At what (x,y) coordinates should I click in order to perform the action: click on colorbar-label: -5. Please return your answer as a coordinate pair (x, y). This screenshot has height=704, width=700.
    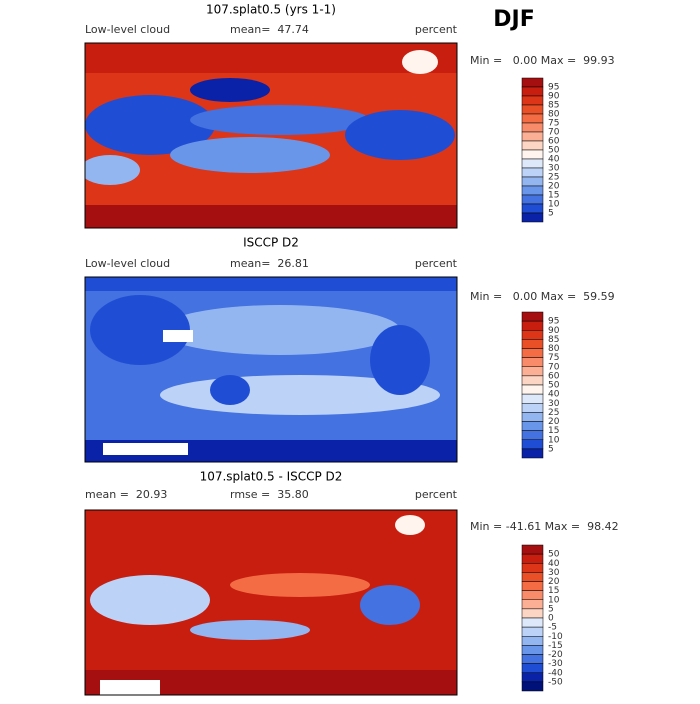
    Looking at the image, I should click on (552, 628).